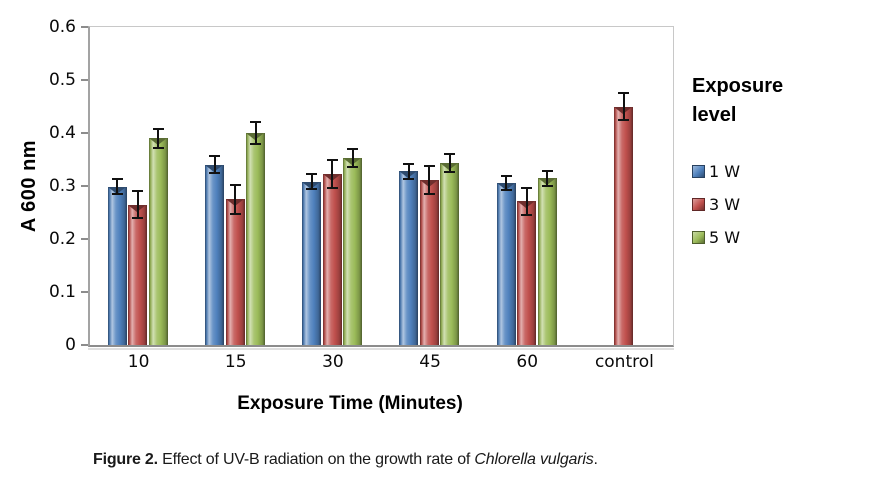  Describe the element at coordinates (350, 403) in the screenshot. I see `x-axis-title: Exposure Time (Minutes)` at that location.